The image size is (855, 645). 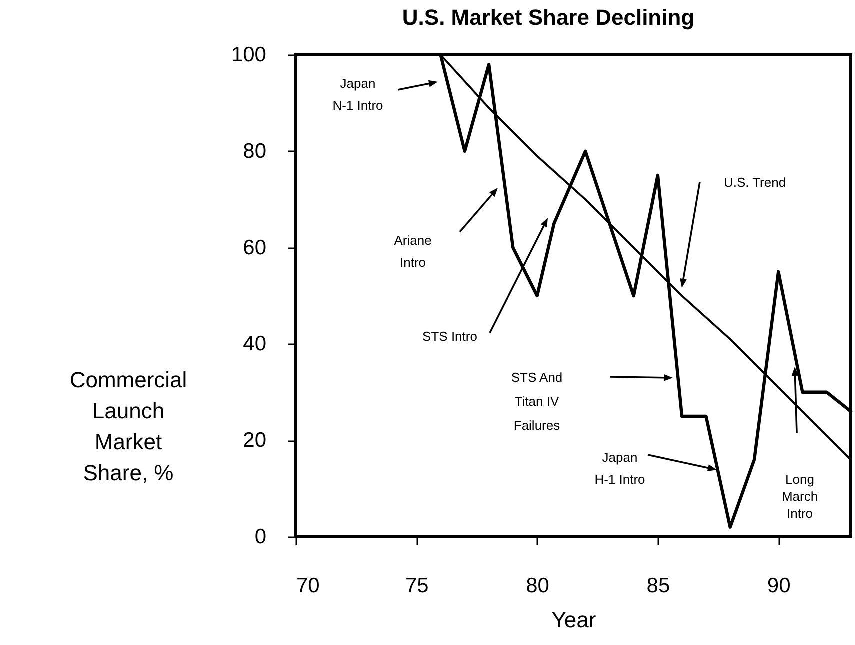 I want to click on y-tick-label: 0, so click(x=260, y=537).